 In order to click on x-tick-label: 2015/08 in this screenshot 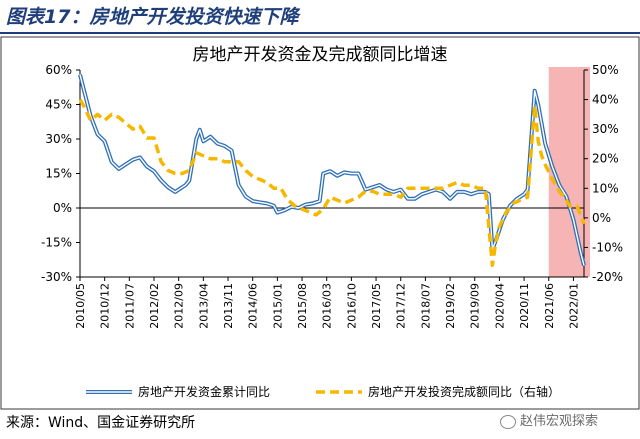, I will do `click(302, 306)`.